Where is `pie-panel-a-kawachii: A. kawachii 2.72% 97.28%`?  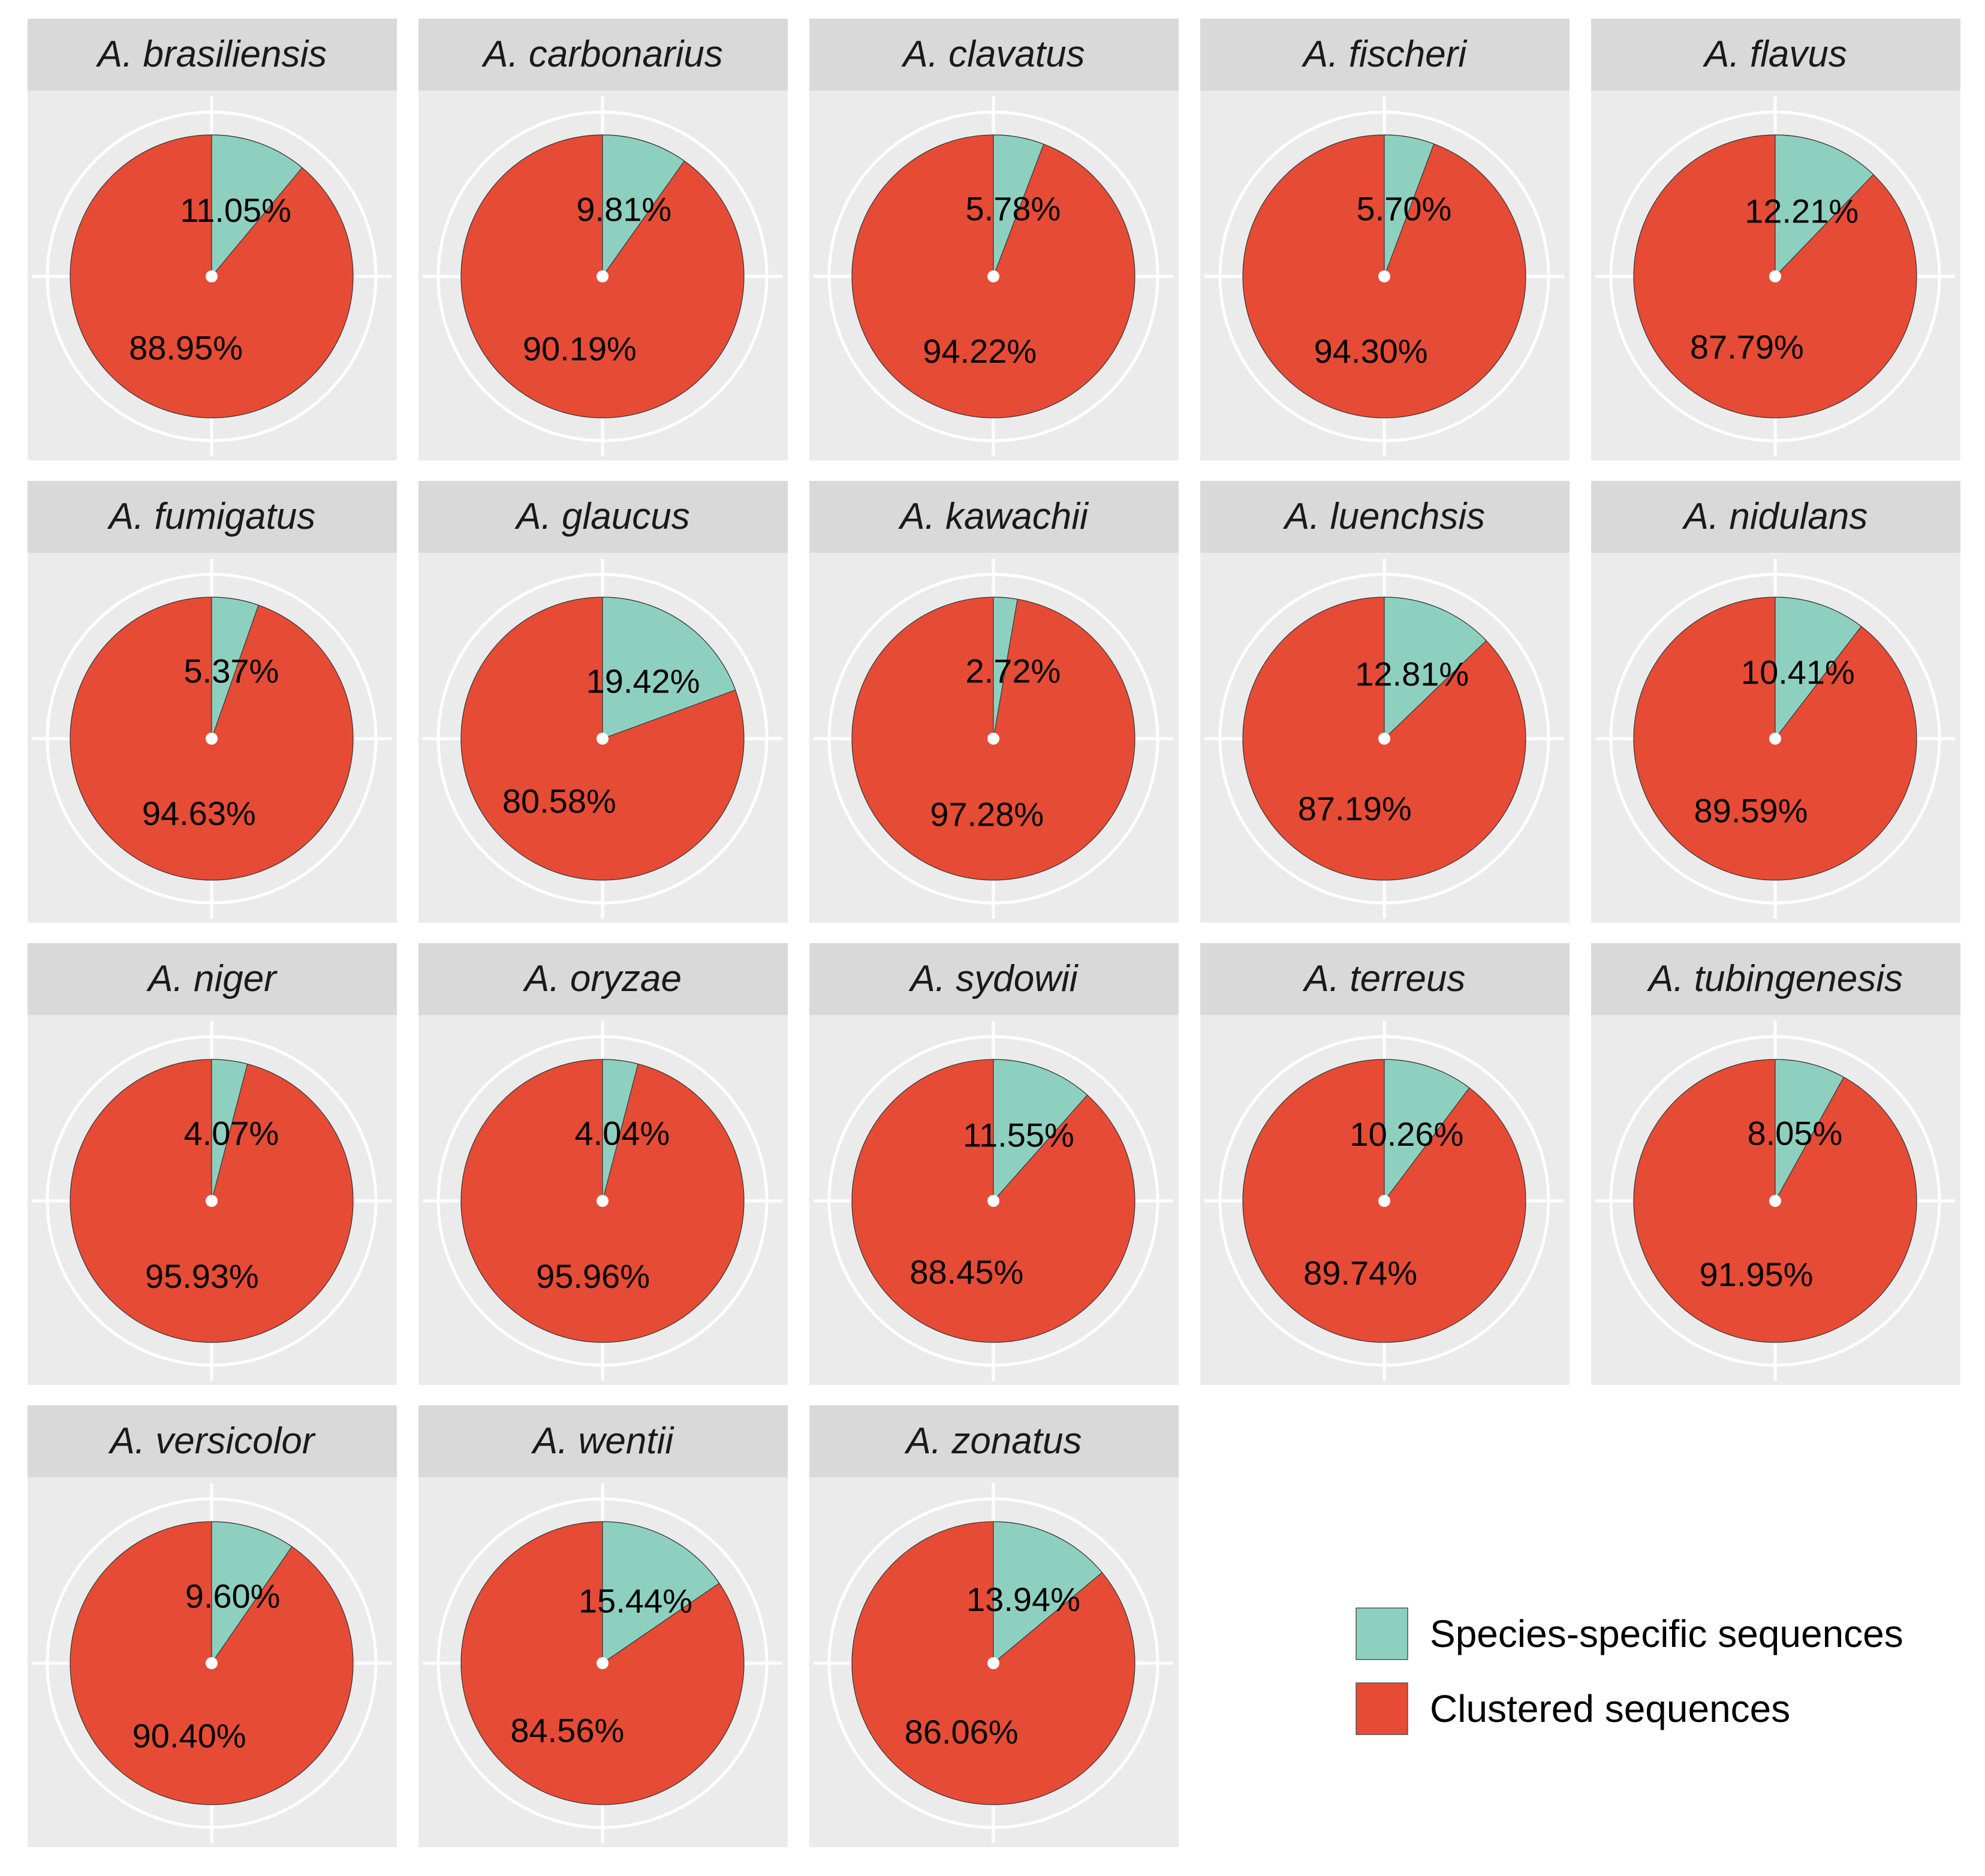 pie-panel-a-kawachii: A. kawachii 2.72% 97.28% is located at coordinates (994, 702).